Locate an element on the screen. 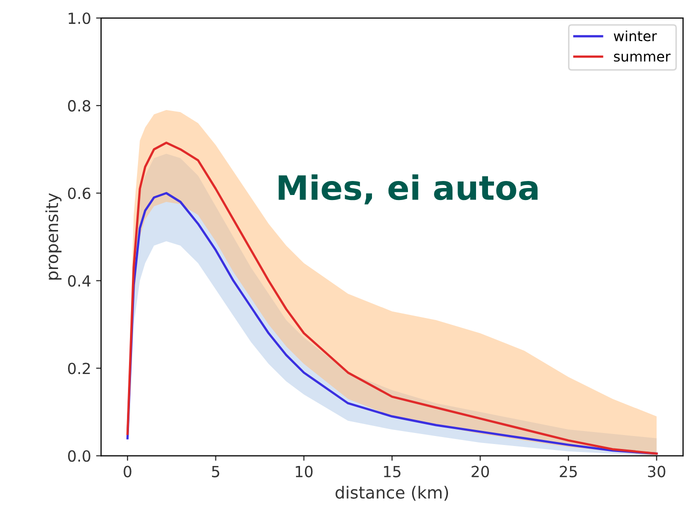 This screenshot has height=515, width=697. legend-label: winter is located at coordinates (635, 36).